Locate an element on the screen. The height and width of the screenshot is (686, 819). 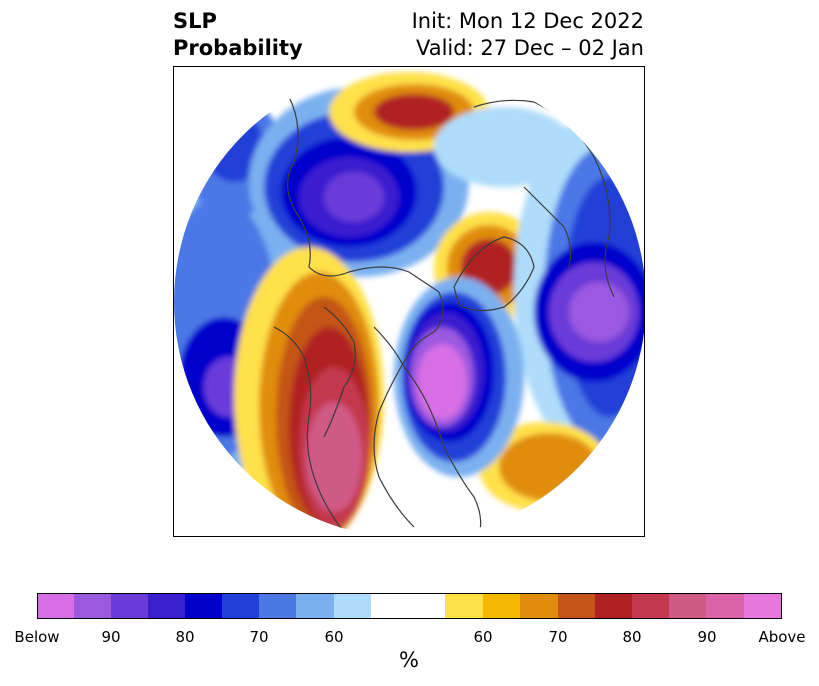
title-line-2: Probability is located at coordinates (238, 48).